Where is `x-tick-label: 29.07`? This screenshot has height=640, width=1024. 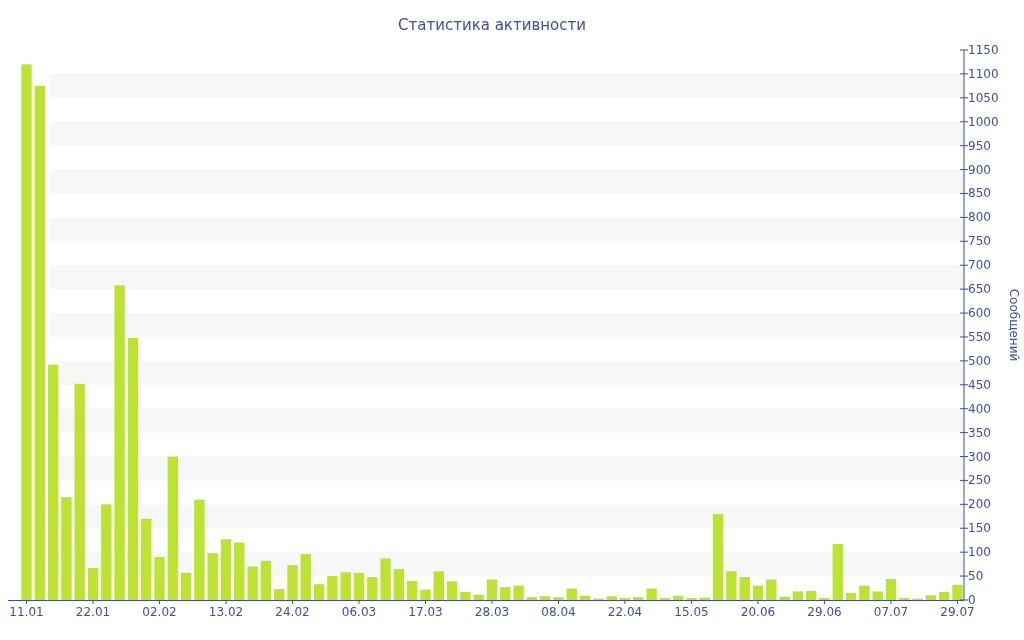
x-tick-label: 29.07 is located at coordinates (957, 612).